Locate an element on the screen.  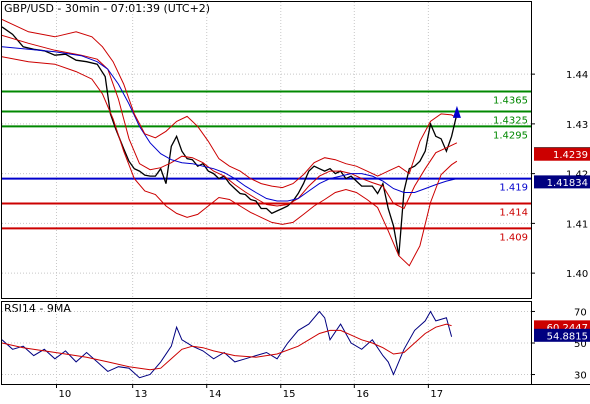
y-tick-label: 1.42 is located at coordinates (577, 175).